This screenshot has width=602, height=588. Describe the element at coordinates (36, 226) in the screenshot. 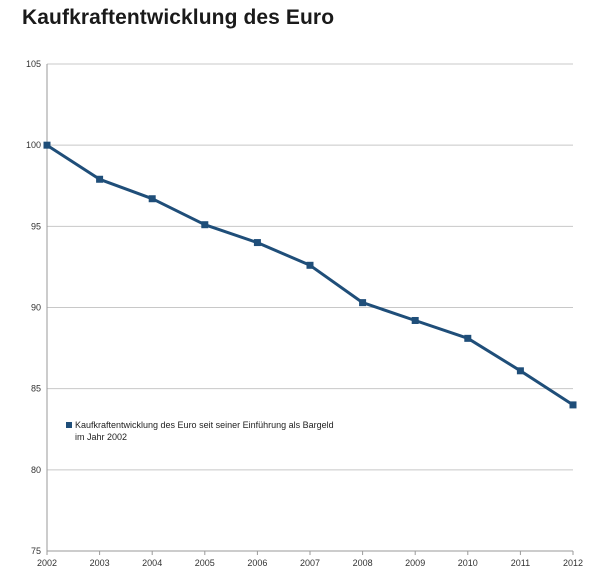

I see `y-tick-label: 95` at that location.